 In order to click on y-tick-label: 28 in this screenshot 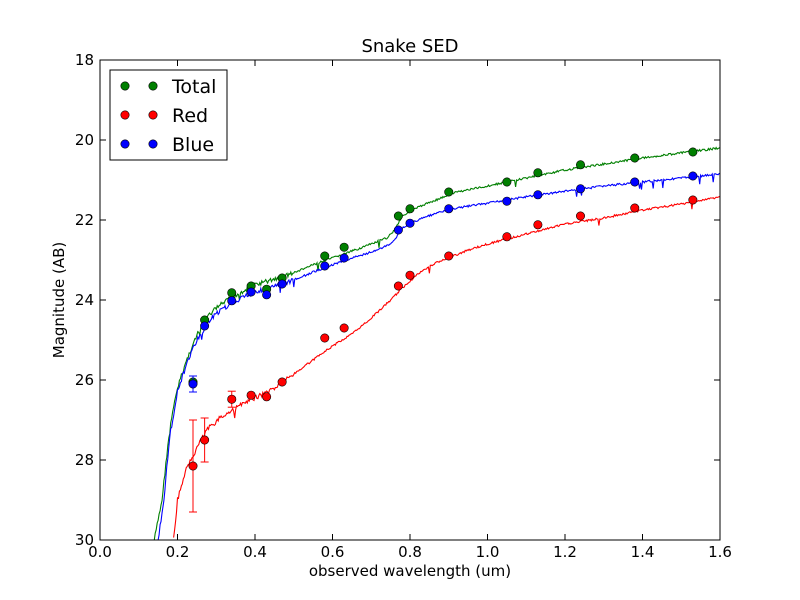, I will do `click(84, 460)`.